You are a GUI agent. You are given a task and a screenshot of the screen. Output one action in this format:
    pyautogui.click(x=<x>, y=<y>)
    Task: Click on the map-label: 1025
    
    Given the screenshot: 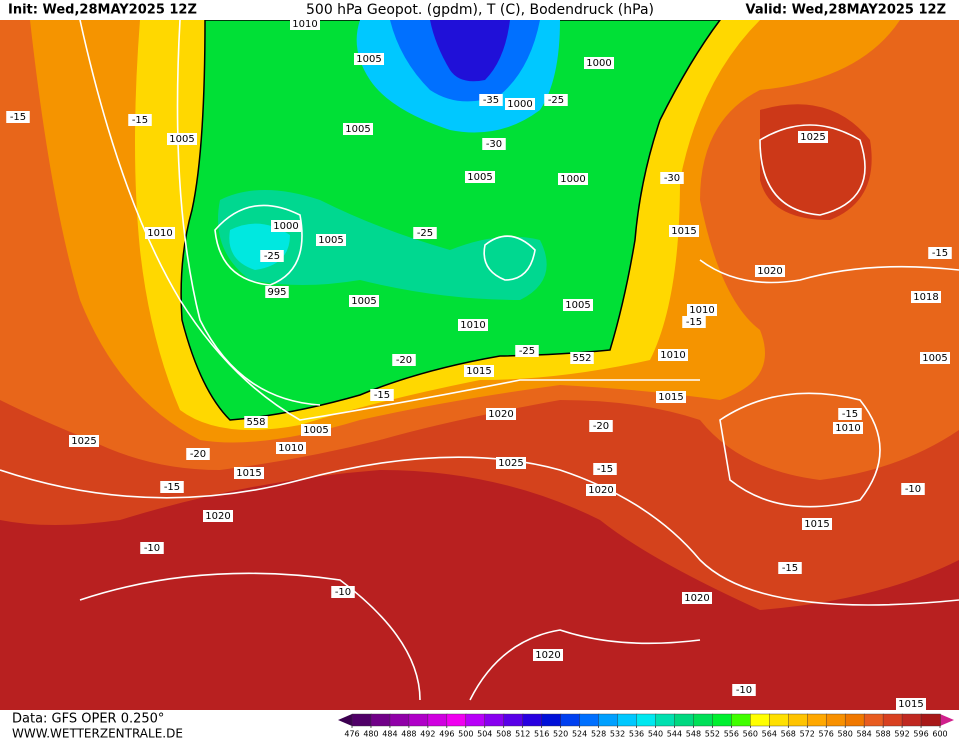 What is the action you would take?
    pyautogui.click(x=510, y=463)
    